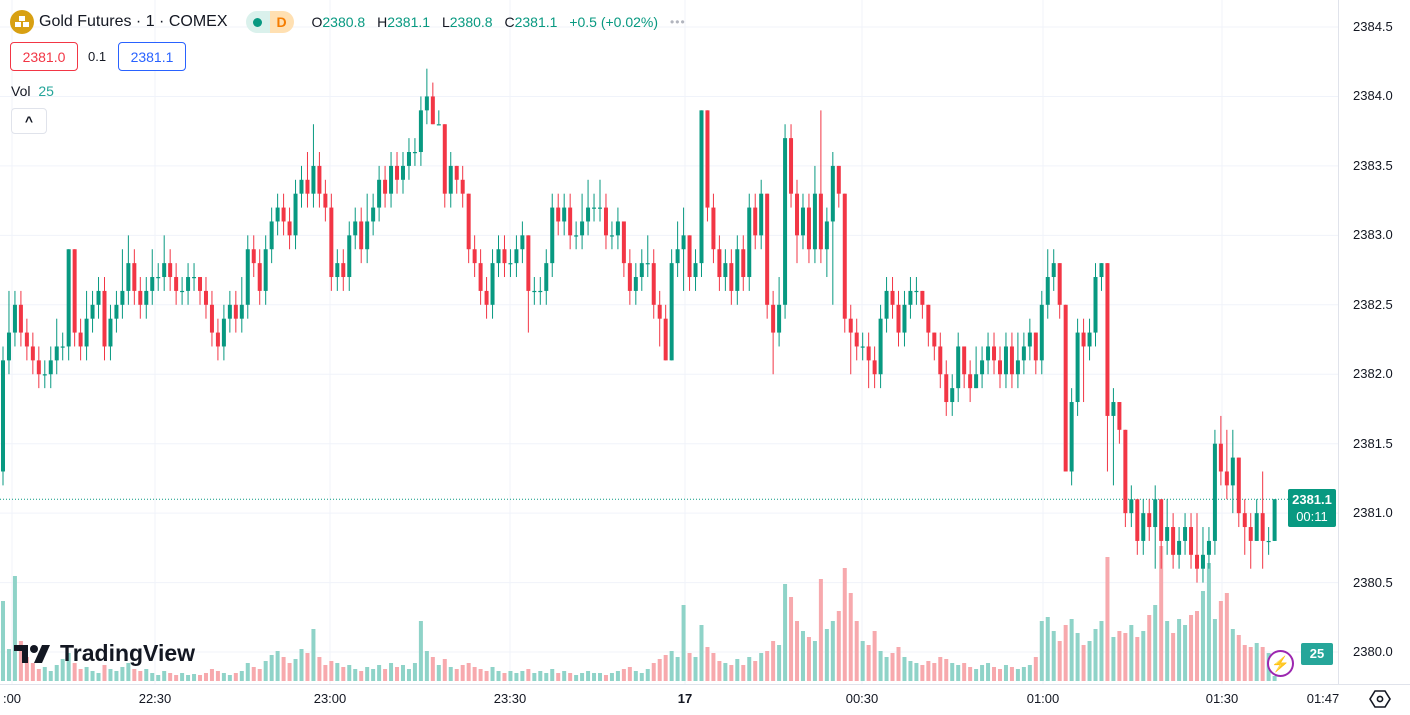 The height and width of the screenshot is (715, 1410). I want to click on price-tick-label: 2382.5, so click(1373, 304).